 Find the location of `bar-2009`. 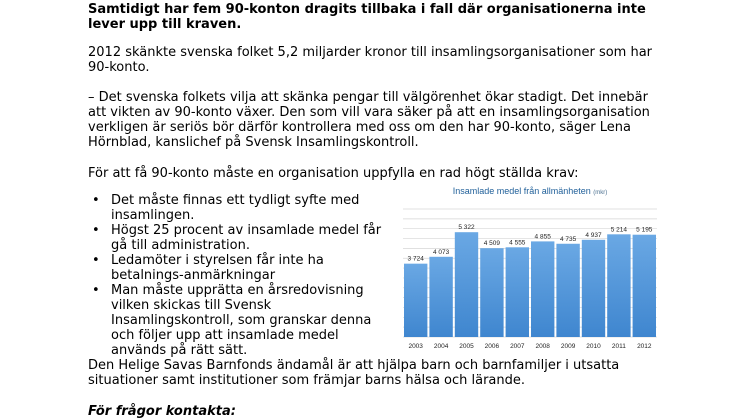

bar-2009 is located at coordinates (568, 290).